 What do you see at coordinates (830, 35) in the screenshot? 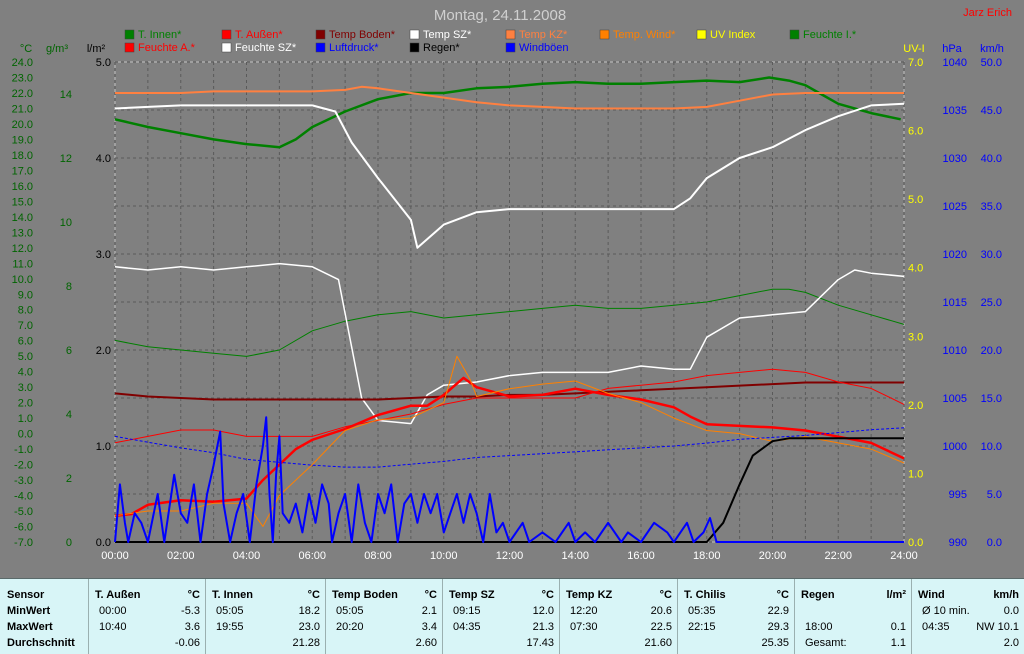
I see `legend-label: Feuchte I.*` at bounding box center [830, 35].